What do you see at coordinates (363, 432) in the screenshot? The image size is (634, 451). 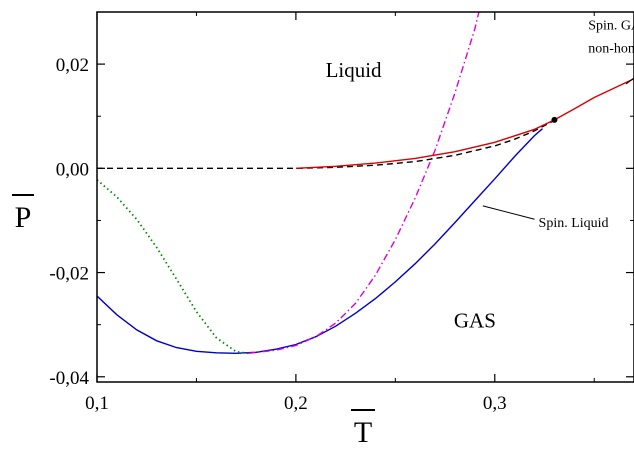 I see `svg-text: T` at bounding box center [363, 432].